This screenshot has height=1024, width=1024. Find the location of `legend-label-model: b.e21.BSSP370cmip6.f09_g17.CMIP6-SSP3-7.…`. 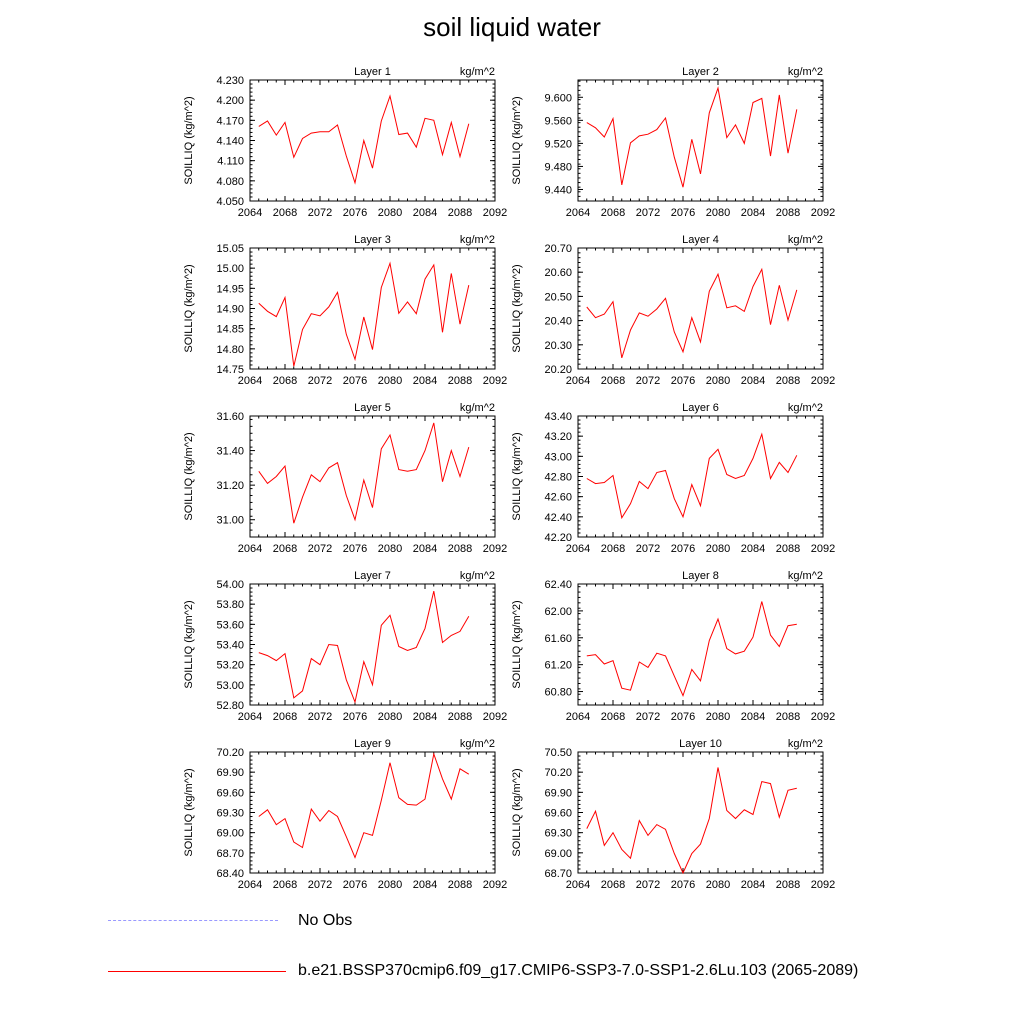

legend-label-model: b.e21.BSSP370cmip6.f09_g17.CMIP6-SSP3-7.… is located at coordinates (578, 970).